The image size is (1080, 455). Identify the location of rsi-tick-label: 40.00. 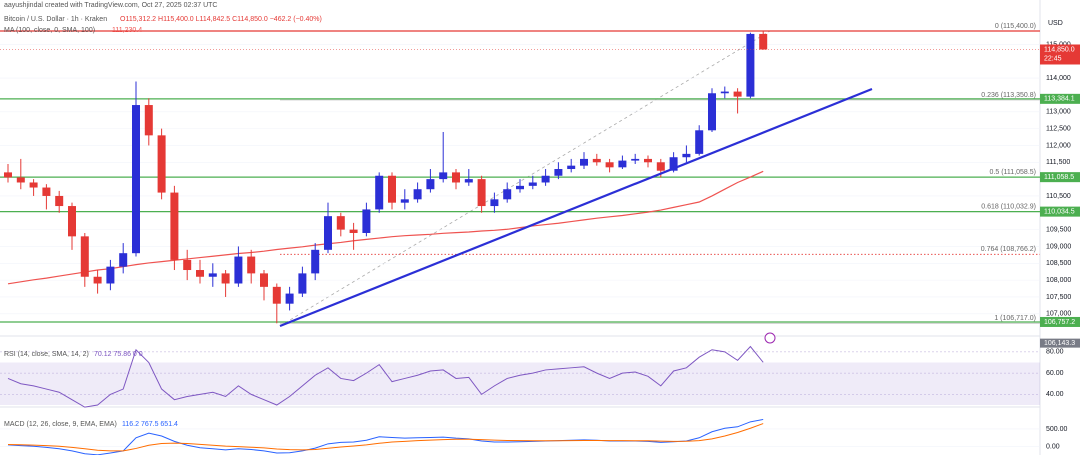
(1055, 394).